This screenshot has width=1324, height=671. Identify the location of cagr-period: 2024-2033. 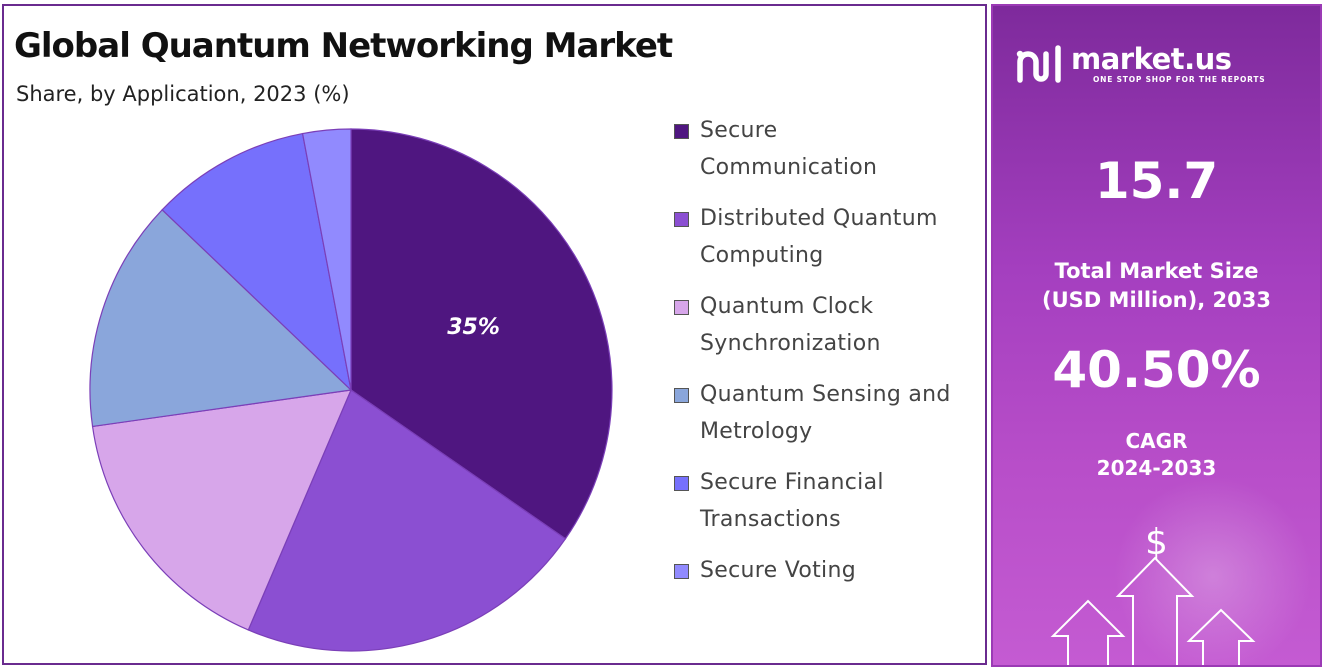
(1156, 468).